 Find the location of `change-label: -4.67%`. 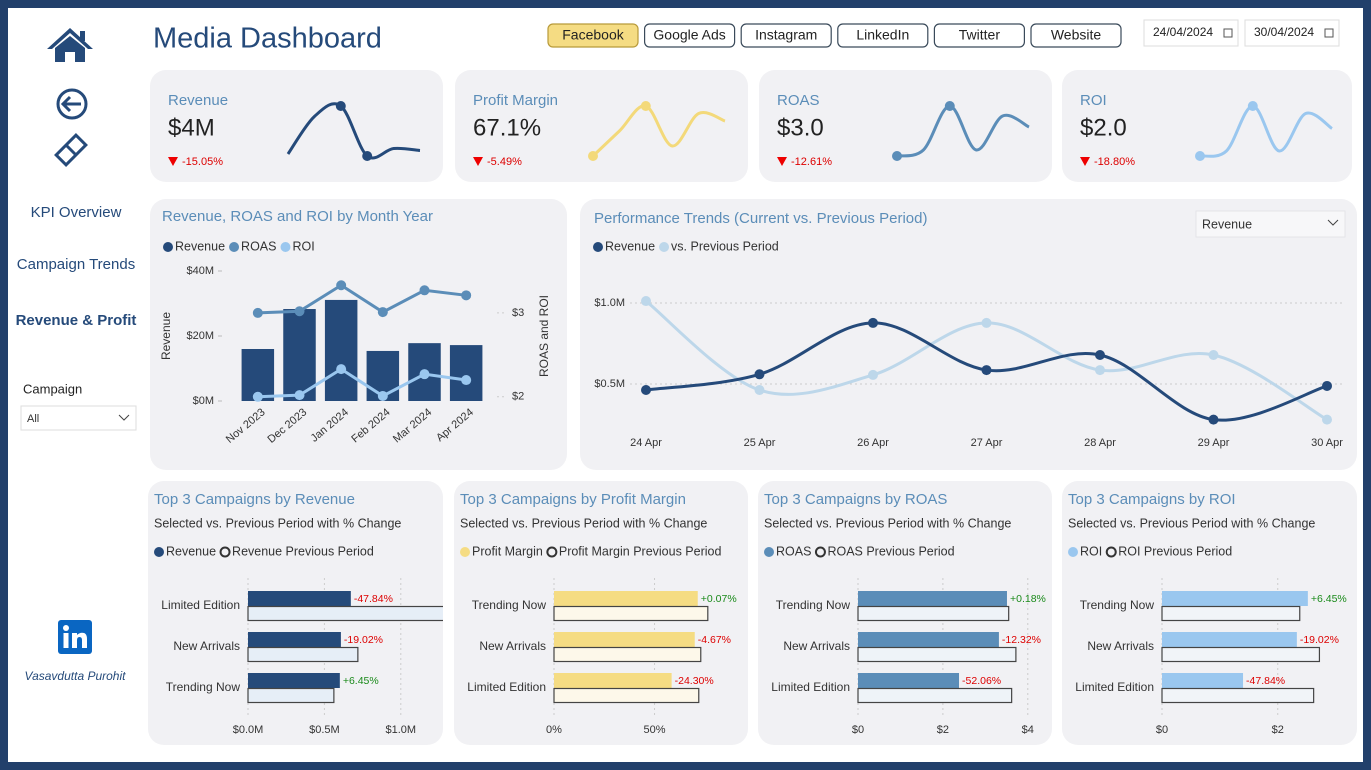

change-label: -4.67% is located at coordinates (714, 640).